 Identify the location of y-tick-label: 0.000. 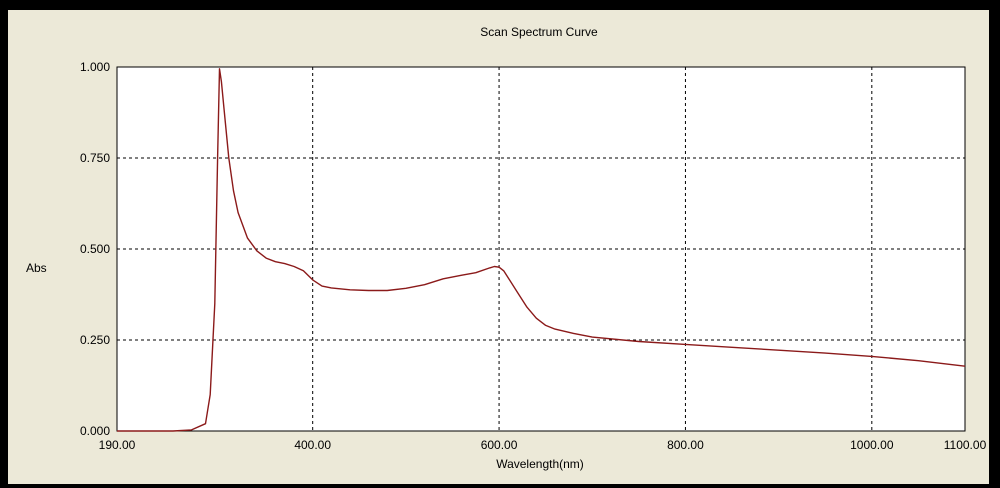
(95, 431).